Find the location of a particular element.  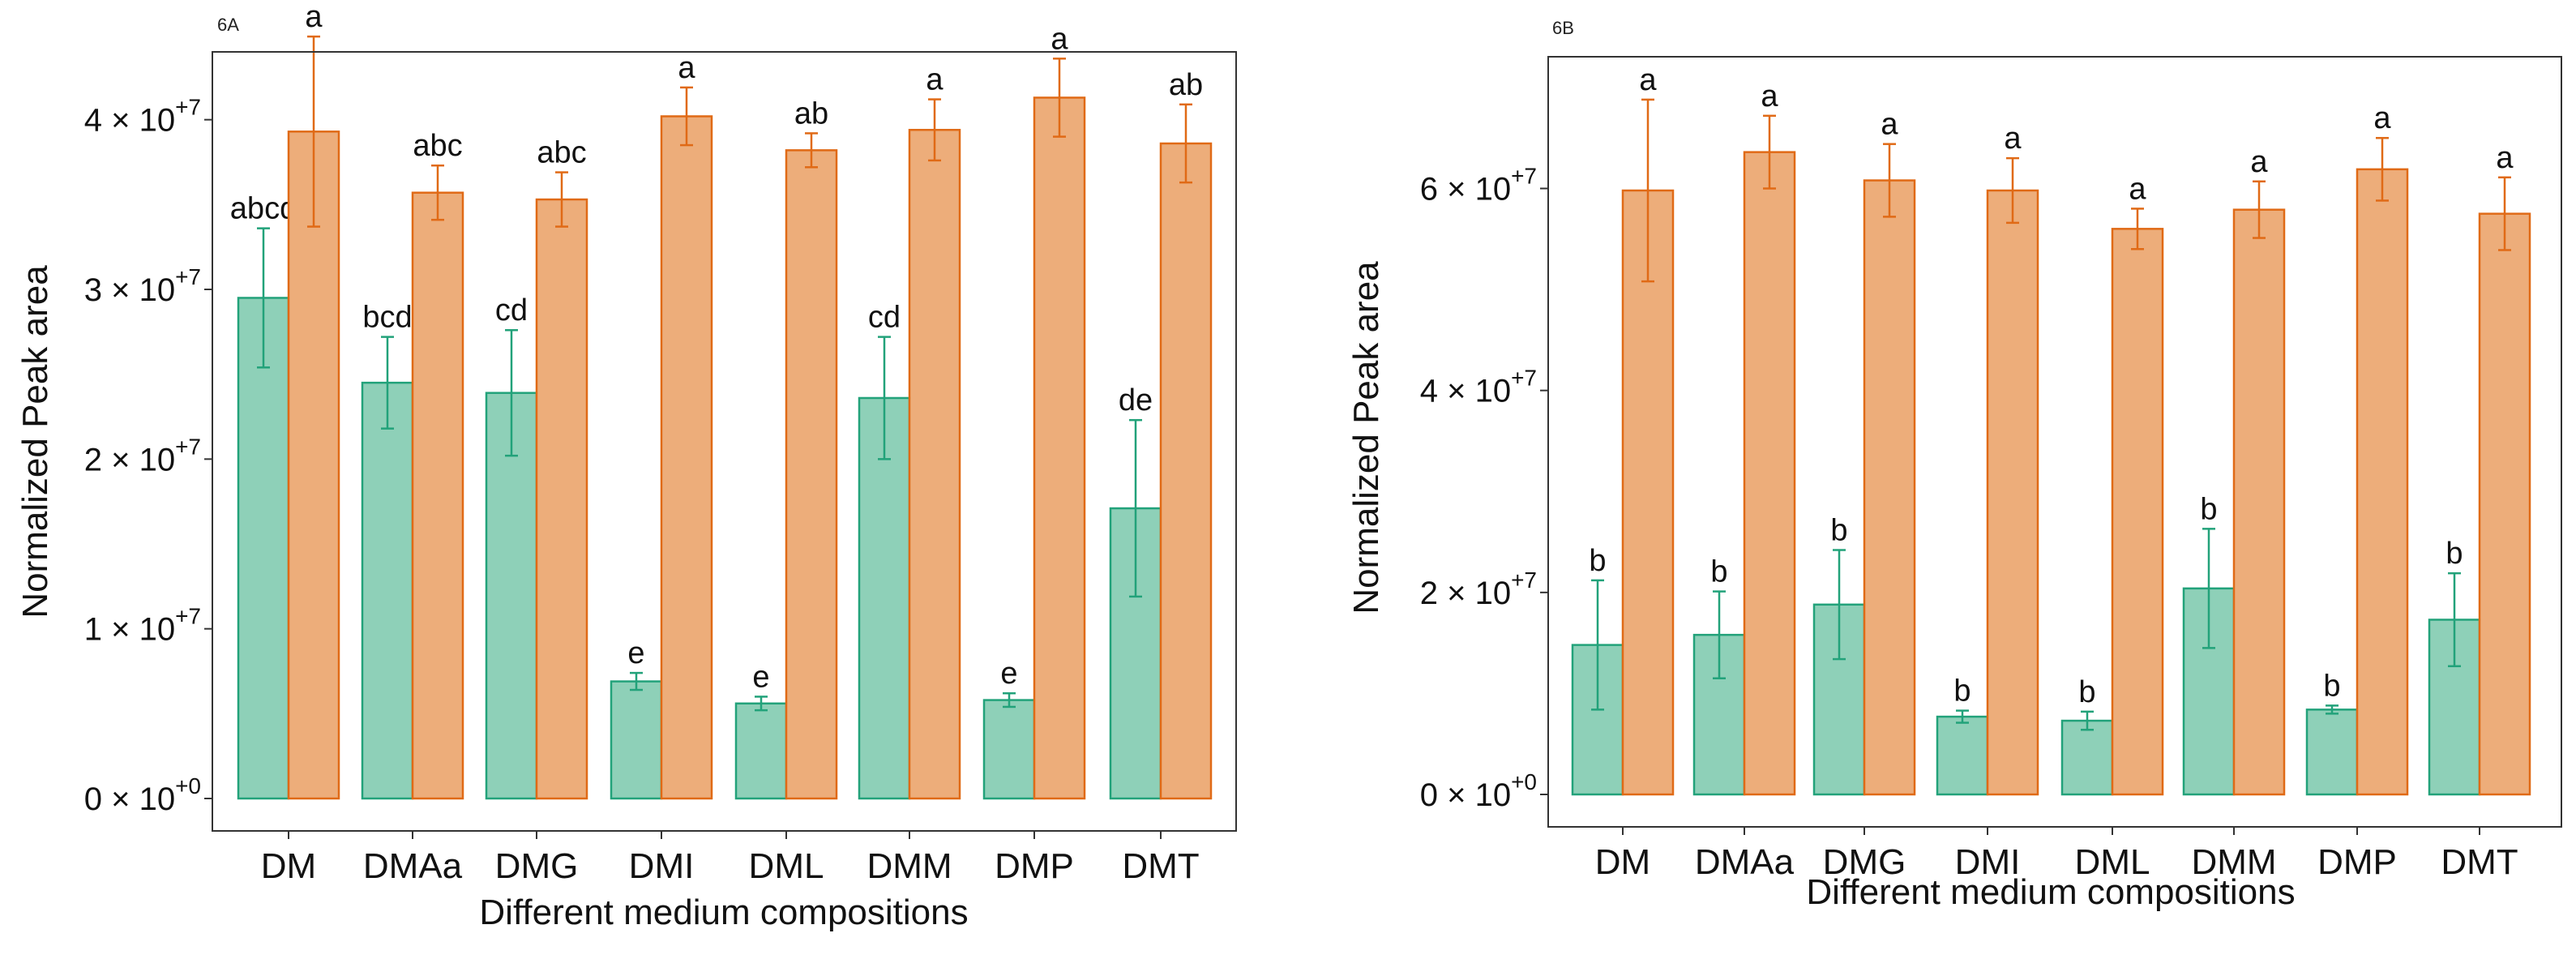

y-tick-label-6a: 2 × 10+7 is located at coordinates (142, 455).